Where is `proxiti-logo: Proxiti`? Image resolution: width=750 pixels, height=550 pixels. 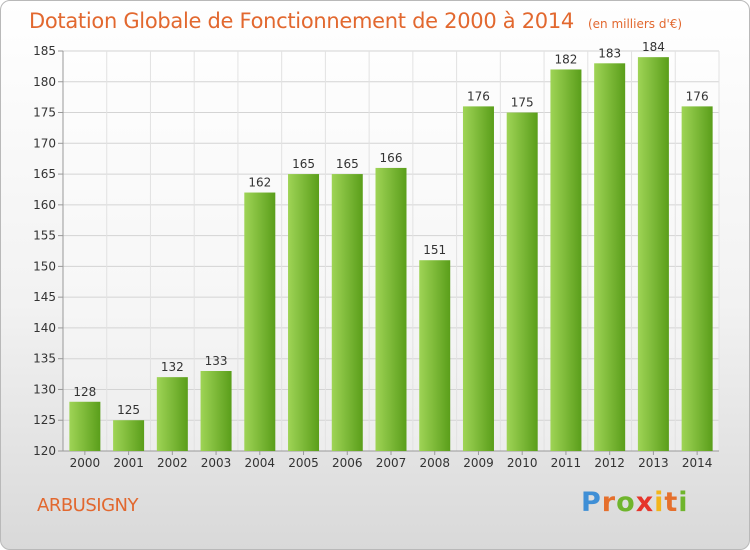 proxiti-logo: Proxiti is located at coordinates (635, 502).